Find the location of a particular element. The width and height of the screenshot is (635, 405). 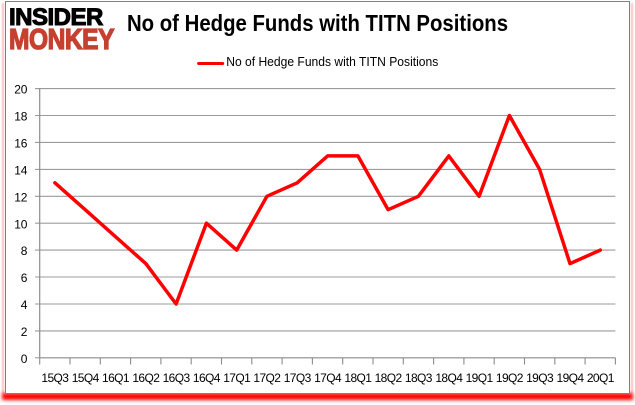

svg-text: 17Q3 is located at coordinates (298, 378).